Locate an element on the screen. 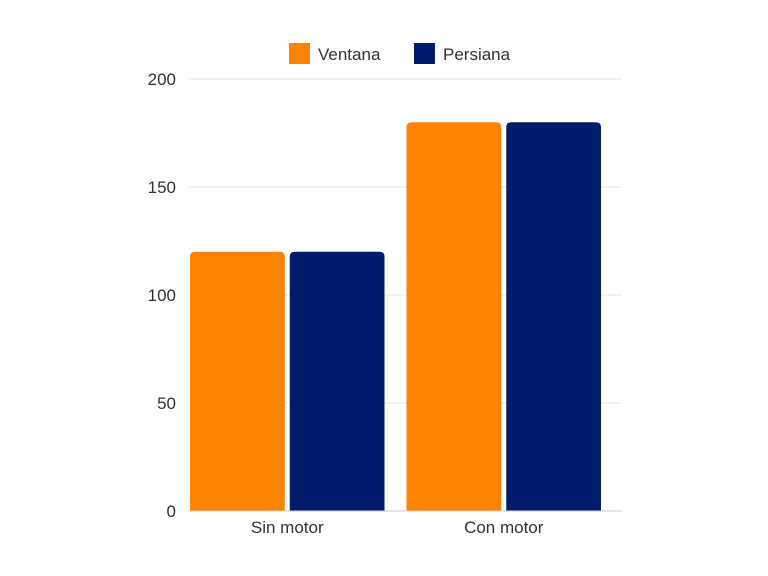  legend-swatch-persiana is located at coordinates (424, 53).